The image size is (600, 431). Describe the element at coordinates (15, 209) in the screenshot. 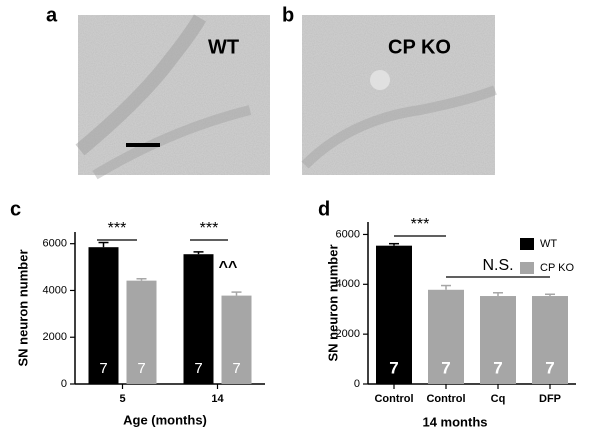

I see `panel-letter: c` at that location.